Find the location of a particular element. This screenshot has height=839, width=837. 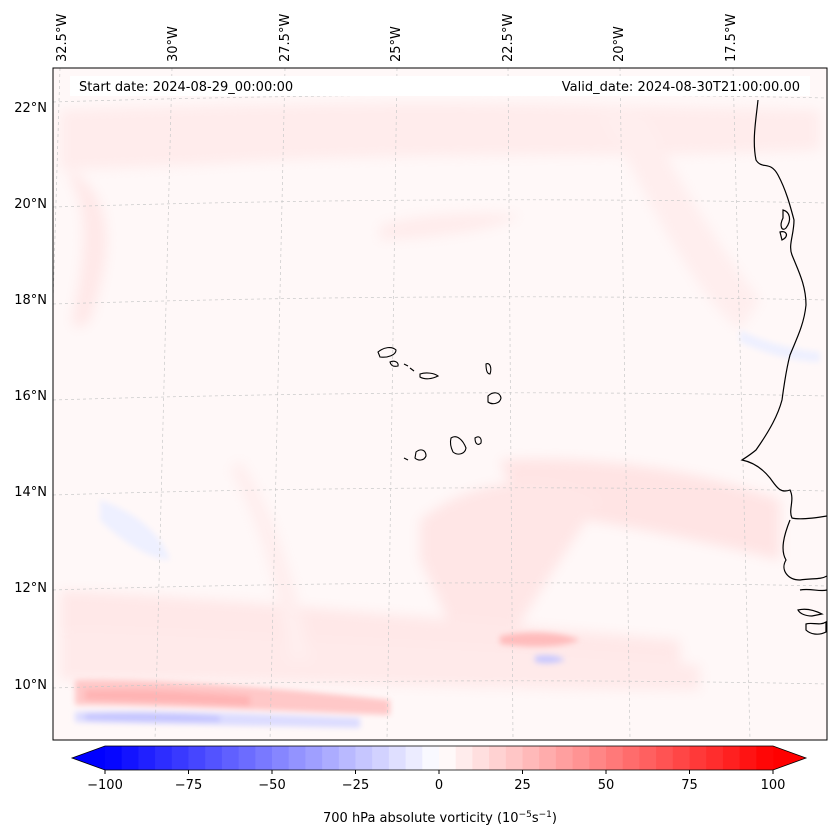

colorbar-extend-min is located at coordinates (88, 758).